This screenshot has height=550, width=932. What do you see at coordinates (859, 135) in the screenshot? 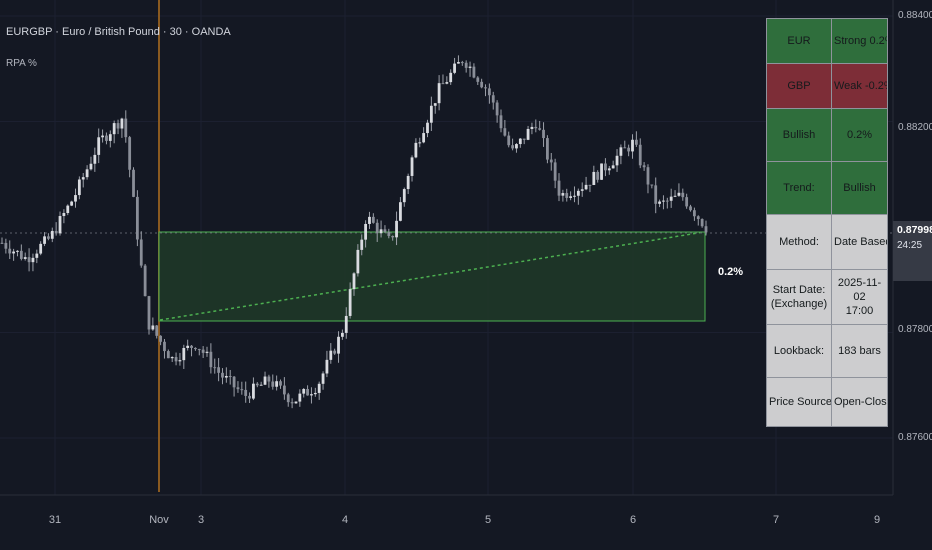
I see `bias-value: 0.2%` at bounding box center [859, 135].